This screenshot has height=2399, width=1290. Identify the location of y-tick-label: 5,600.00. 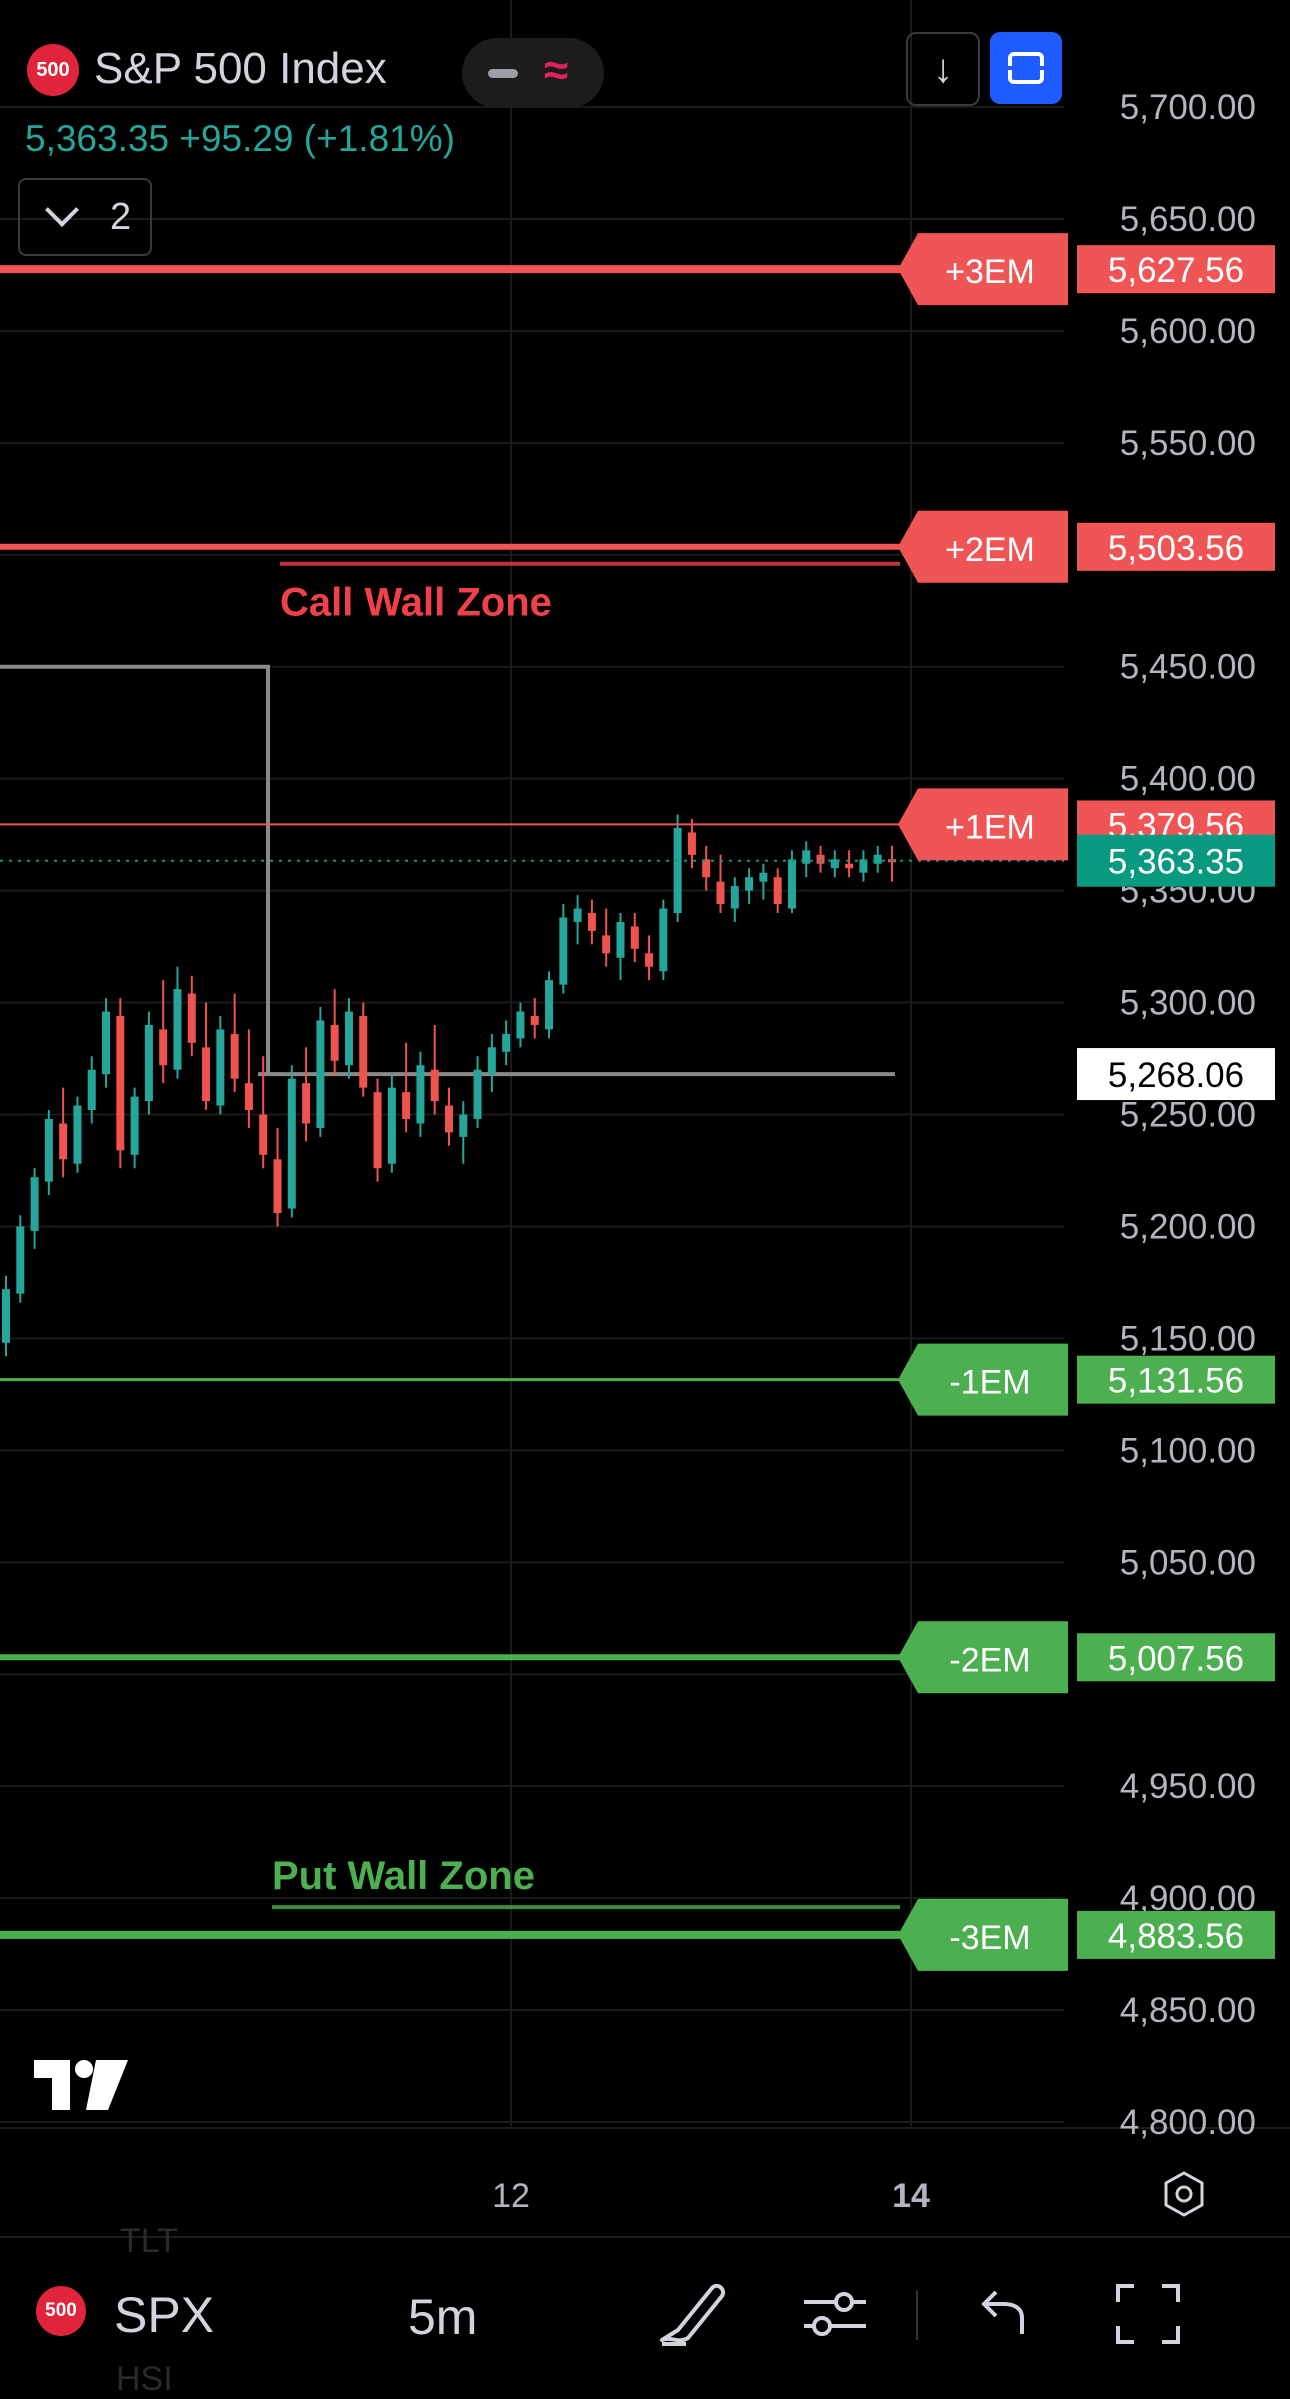
(1188, 331).